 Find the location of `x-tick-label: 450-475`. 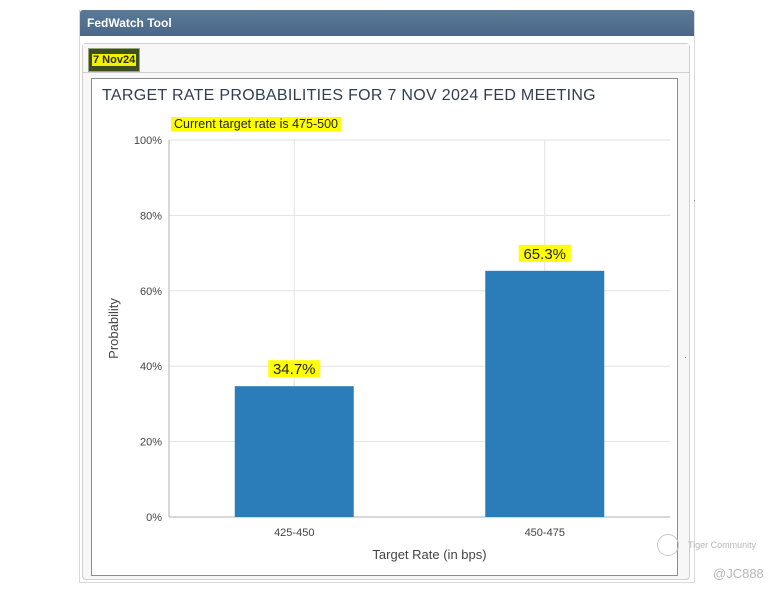

x-tick-label: 450-475 is located at coordinates (545, 533).